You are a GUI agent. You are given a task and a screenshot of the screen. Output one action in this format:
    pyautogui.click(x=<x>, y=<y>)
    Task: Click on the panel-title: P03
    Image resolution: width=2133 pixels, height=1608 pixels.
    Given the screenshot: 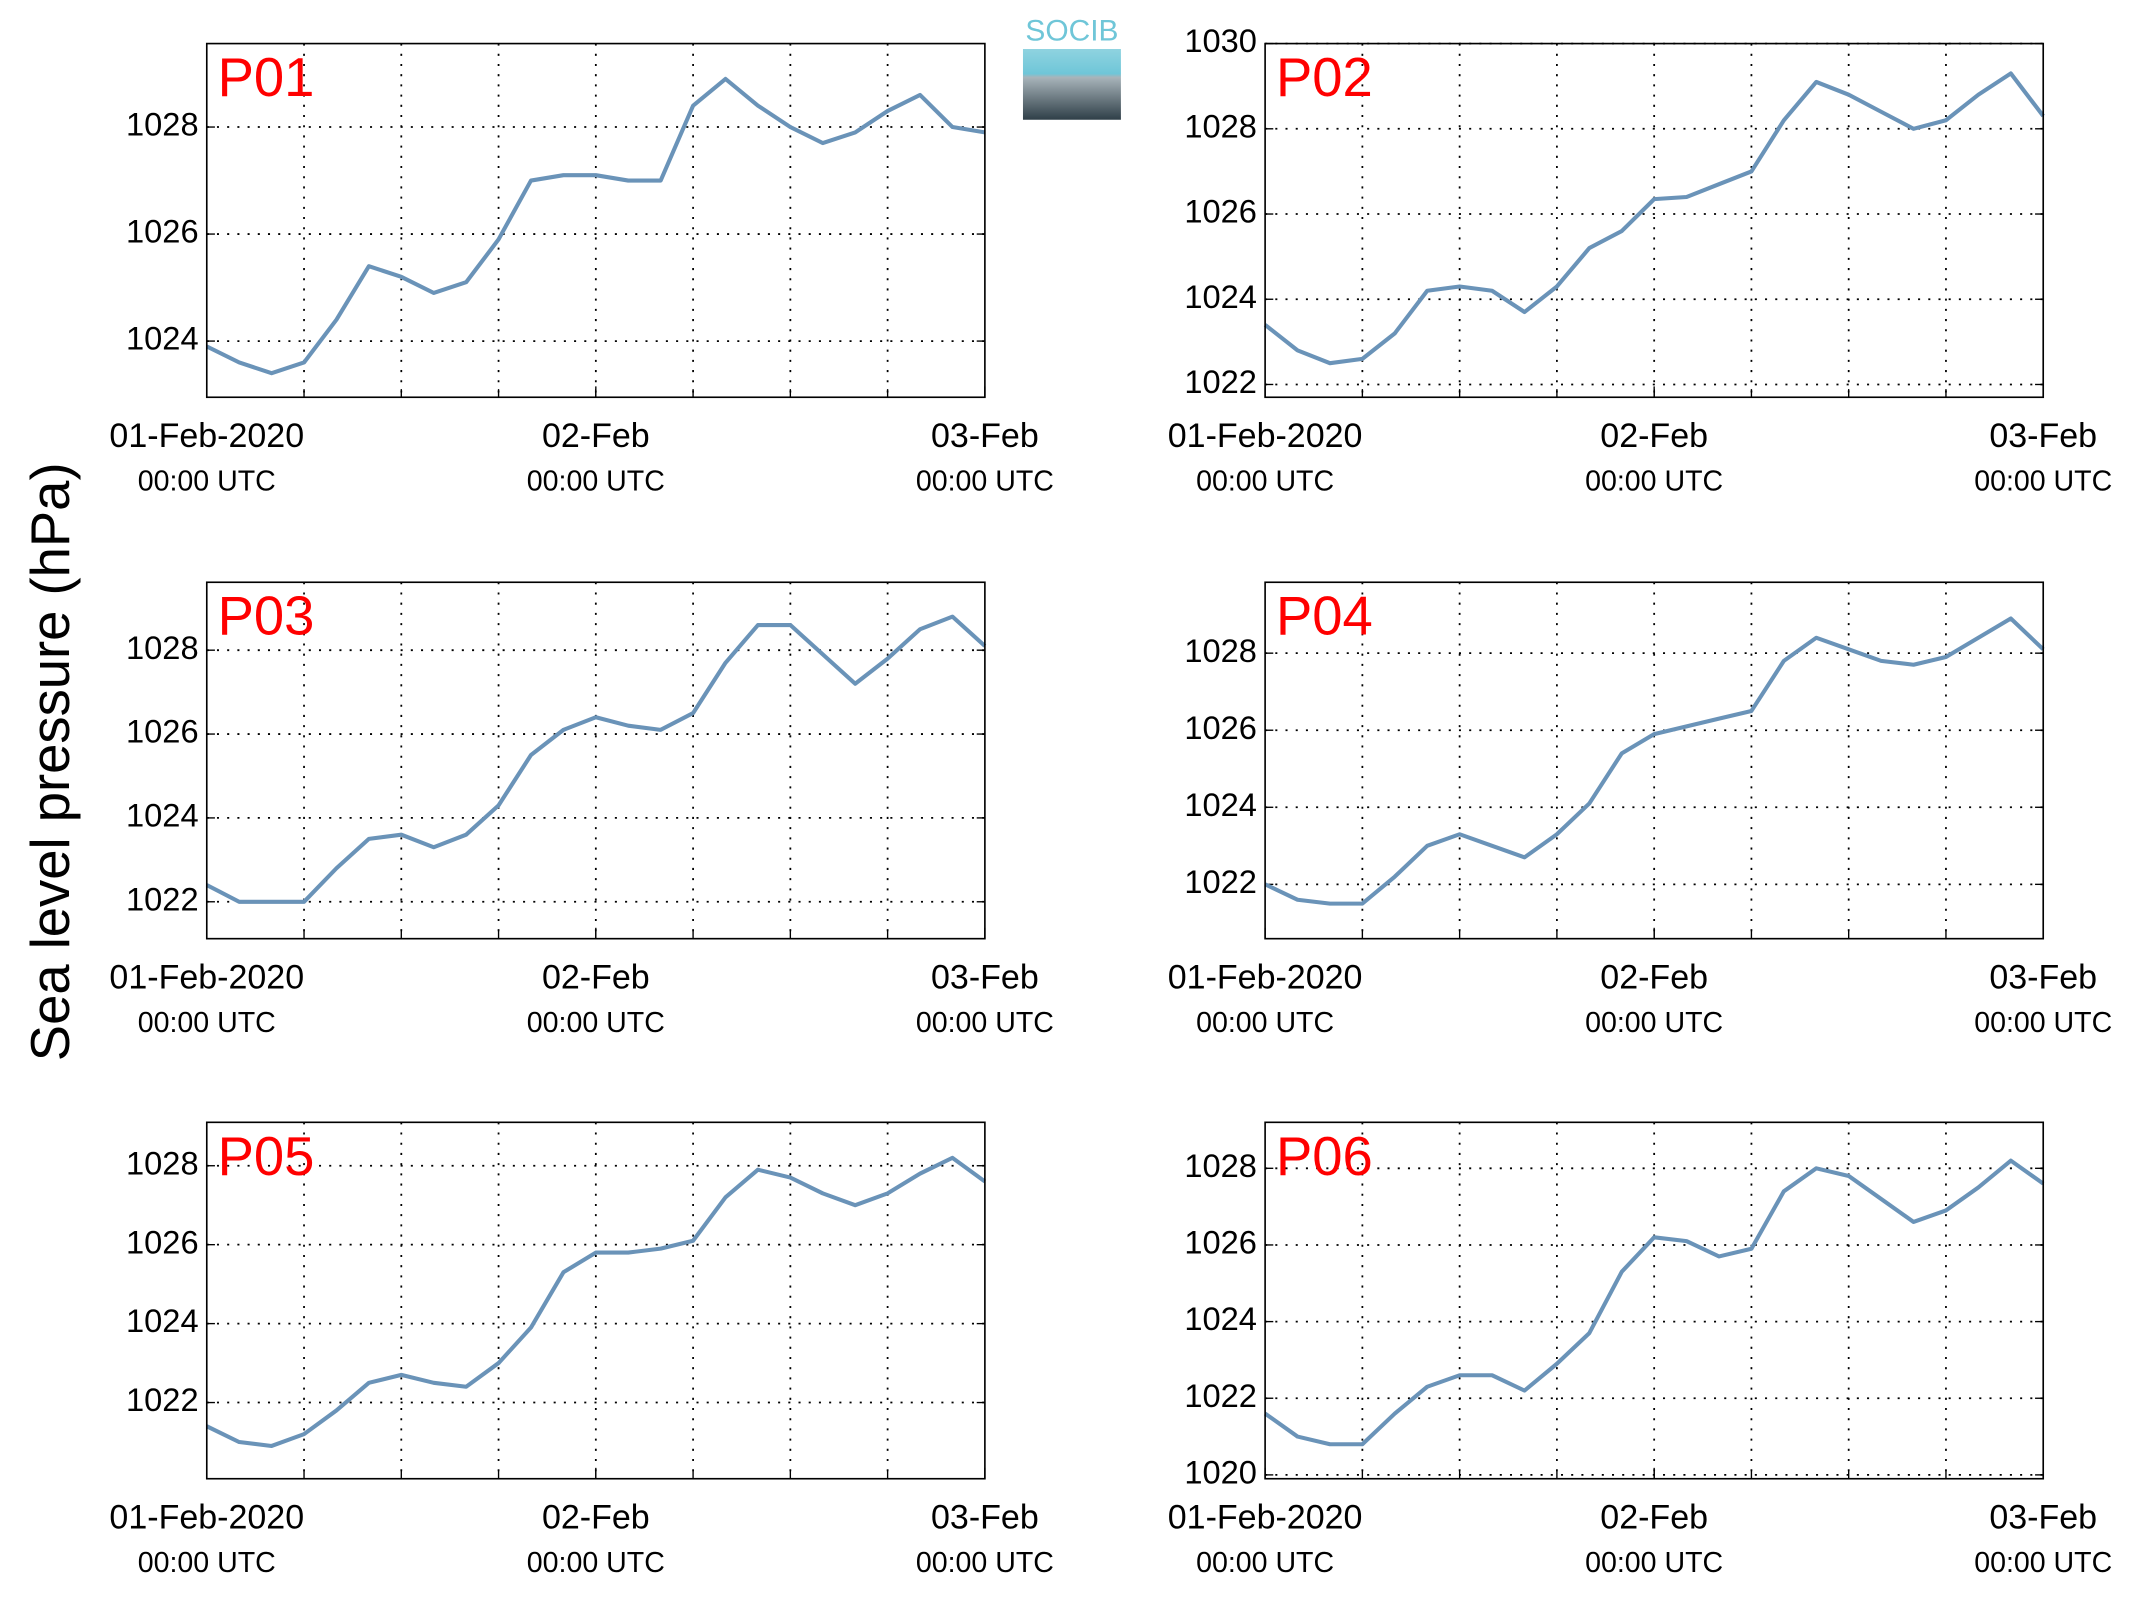 What is the action you would take?
    pyautogui.click(x=266, y=616)
    